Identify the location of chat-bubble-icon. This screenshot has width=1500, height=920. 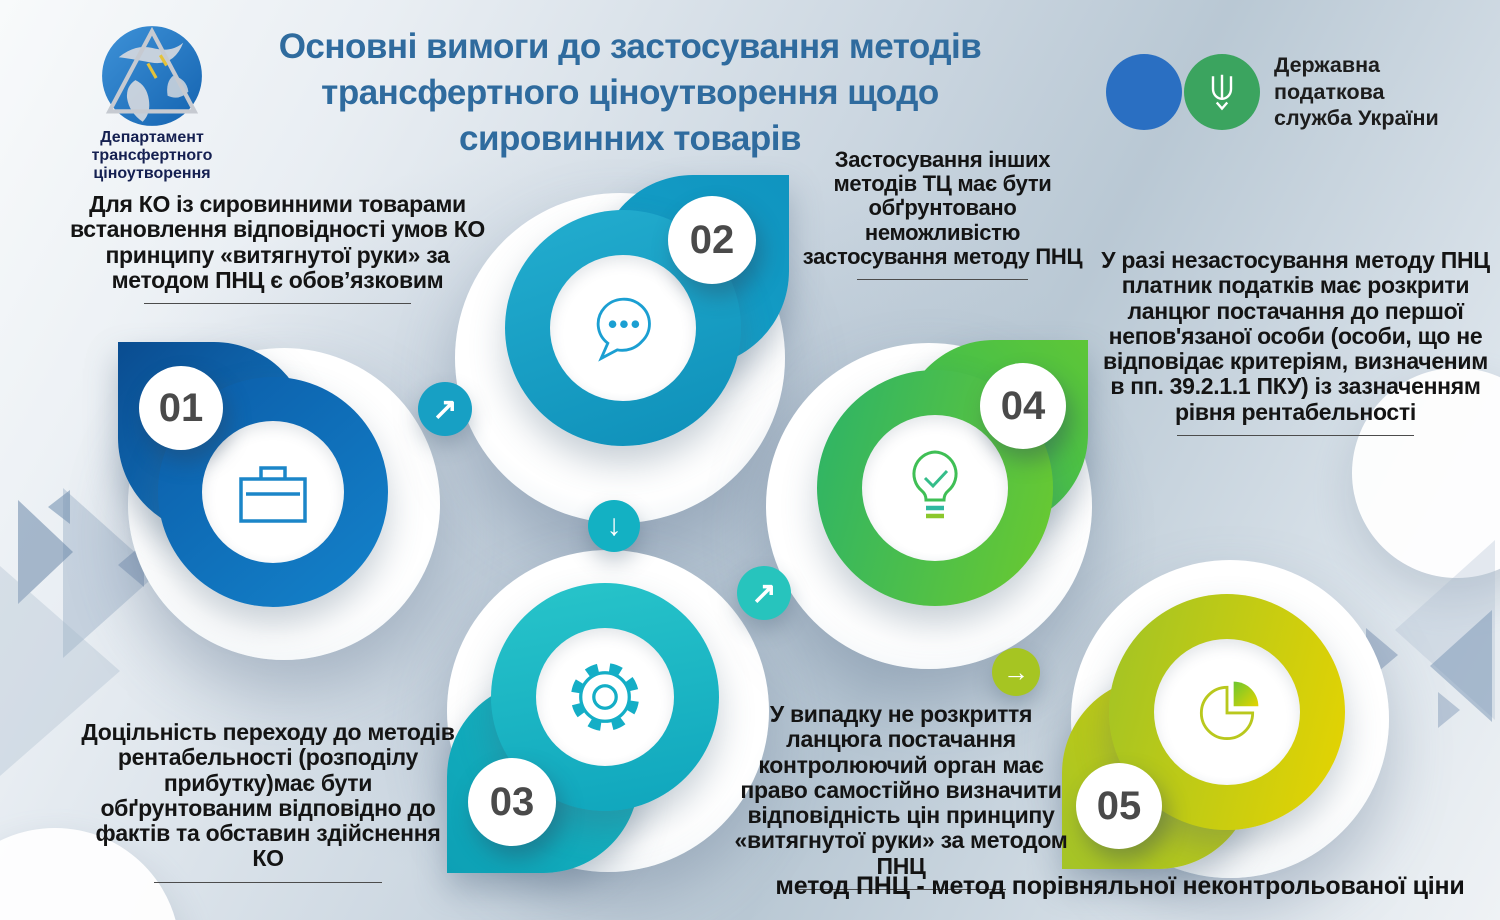
(623, 329).